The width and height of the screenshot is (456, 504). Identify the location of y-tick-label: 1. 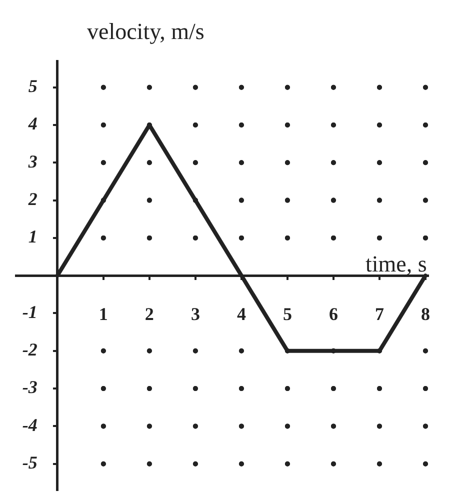
(33, 236).